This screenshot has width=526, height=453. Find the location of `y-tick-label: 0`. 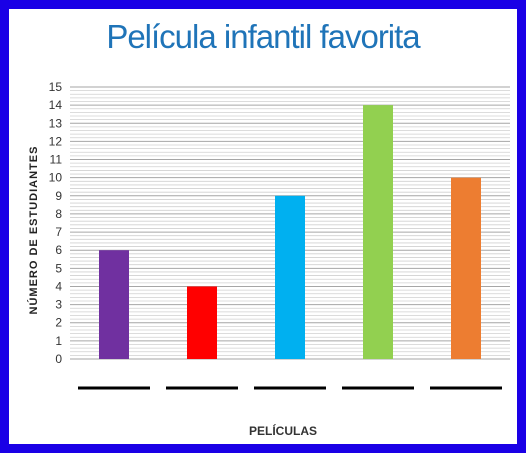

y-tick-label: 0 is located at coordinates (58, 359).